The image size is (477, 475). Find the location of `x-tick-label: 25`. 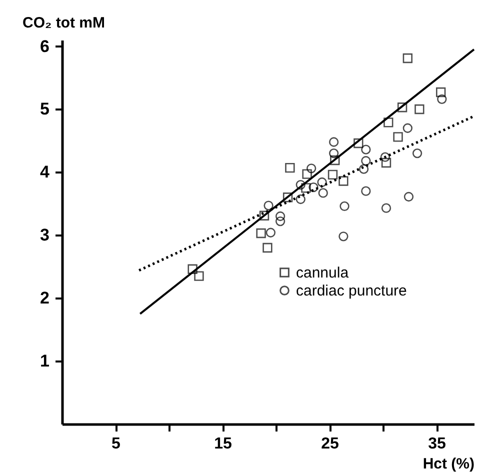

x-tick-label: 25 is located at coordinates (330, 444).